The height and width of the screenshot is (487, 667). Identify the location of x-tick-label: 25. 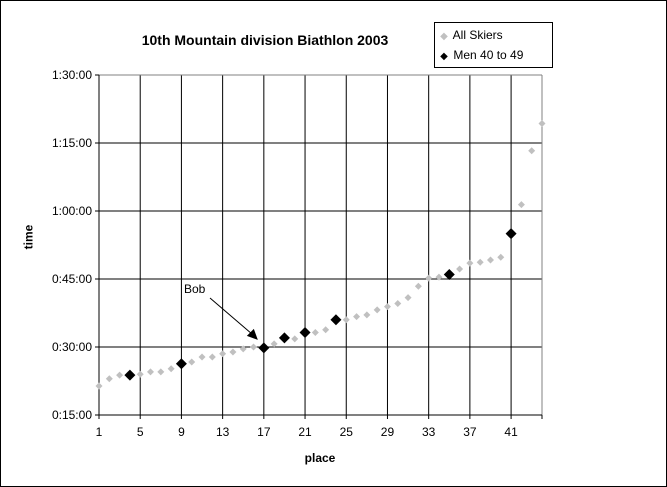
(347, 432).